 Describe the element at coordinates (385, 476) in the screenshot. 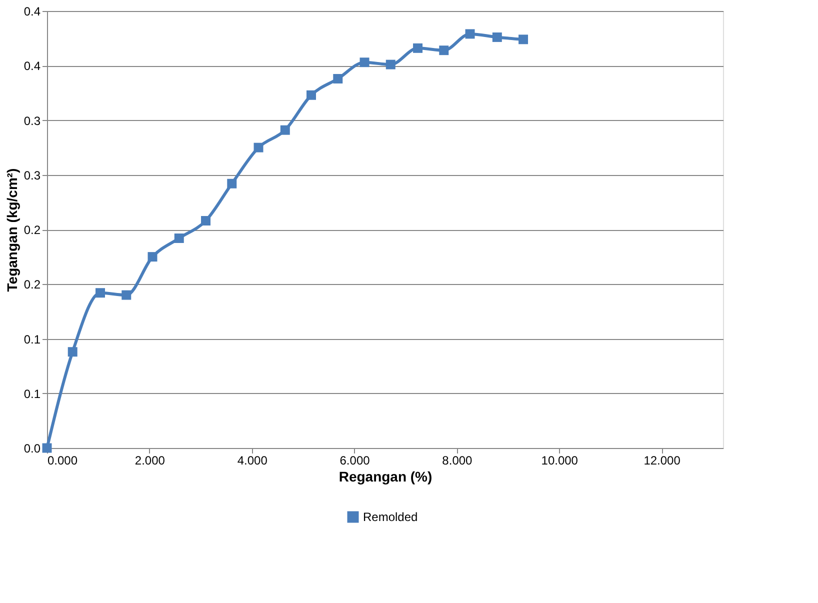

I see `x-axis-title: Regangan (%)` at that location.